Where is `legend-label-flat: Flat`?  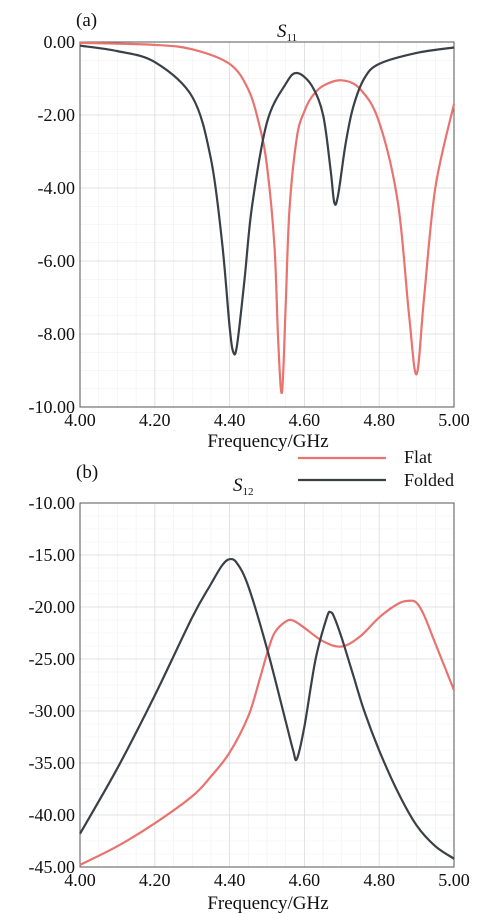 legend-label-flat: Flat is located at coordinates (418, 457).